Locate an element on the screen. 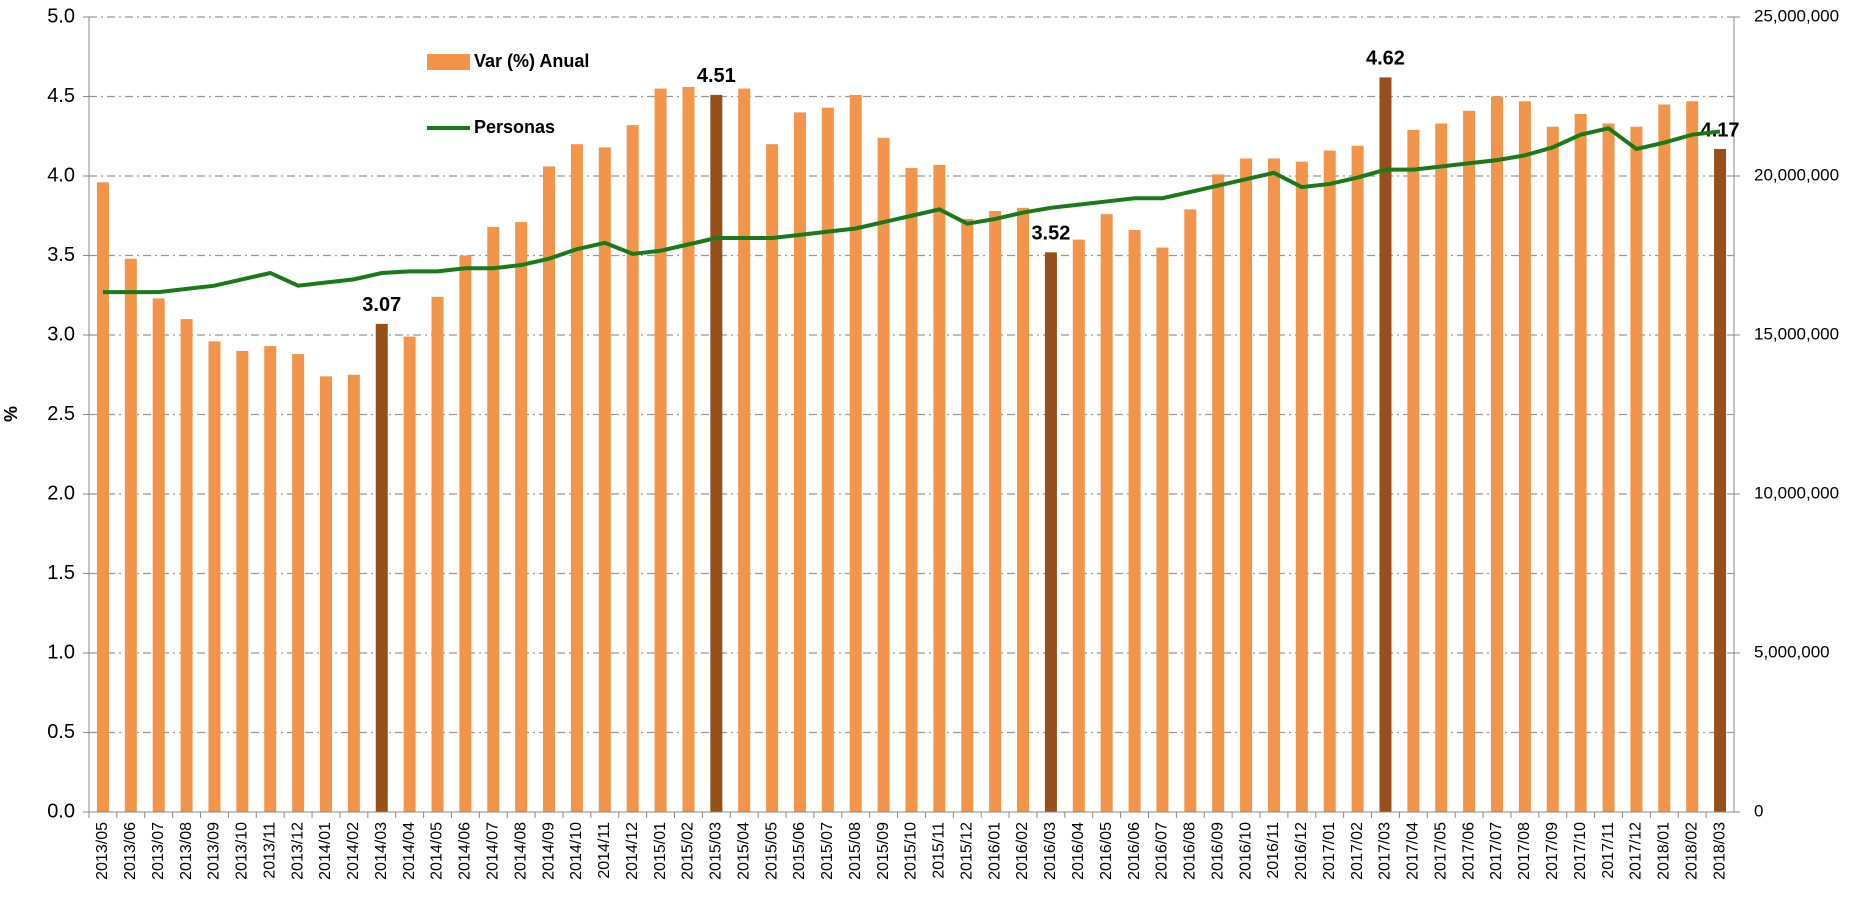 Image resolution: width=1862 pixels, height=902 pixels. legend-label: Personas is located at coordinates (514, 127).